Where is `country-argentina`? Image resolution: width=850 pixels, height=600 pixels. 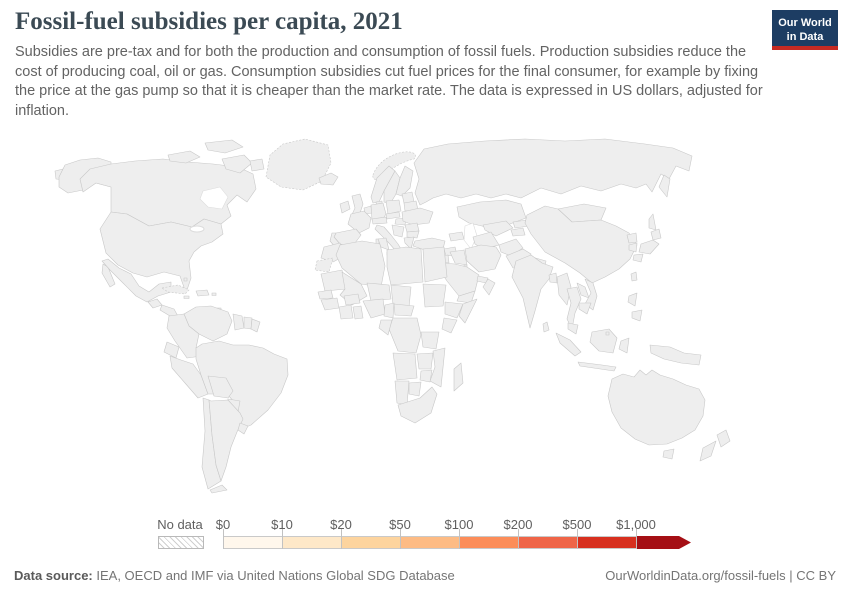
country-argentina is located at coordinates (226, 440).